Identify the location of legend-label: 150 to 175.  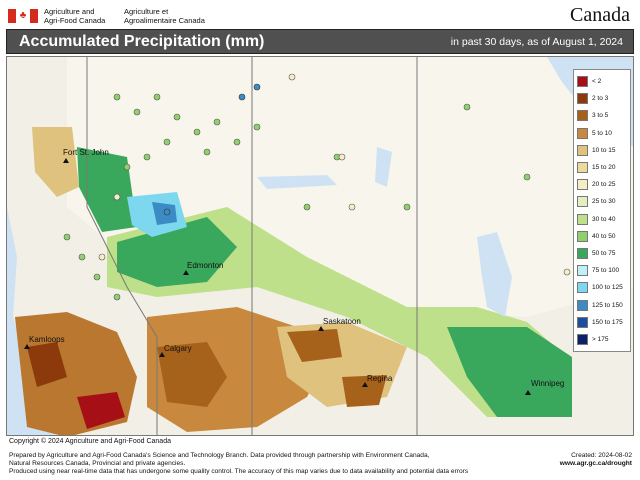
(607, 322).